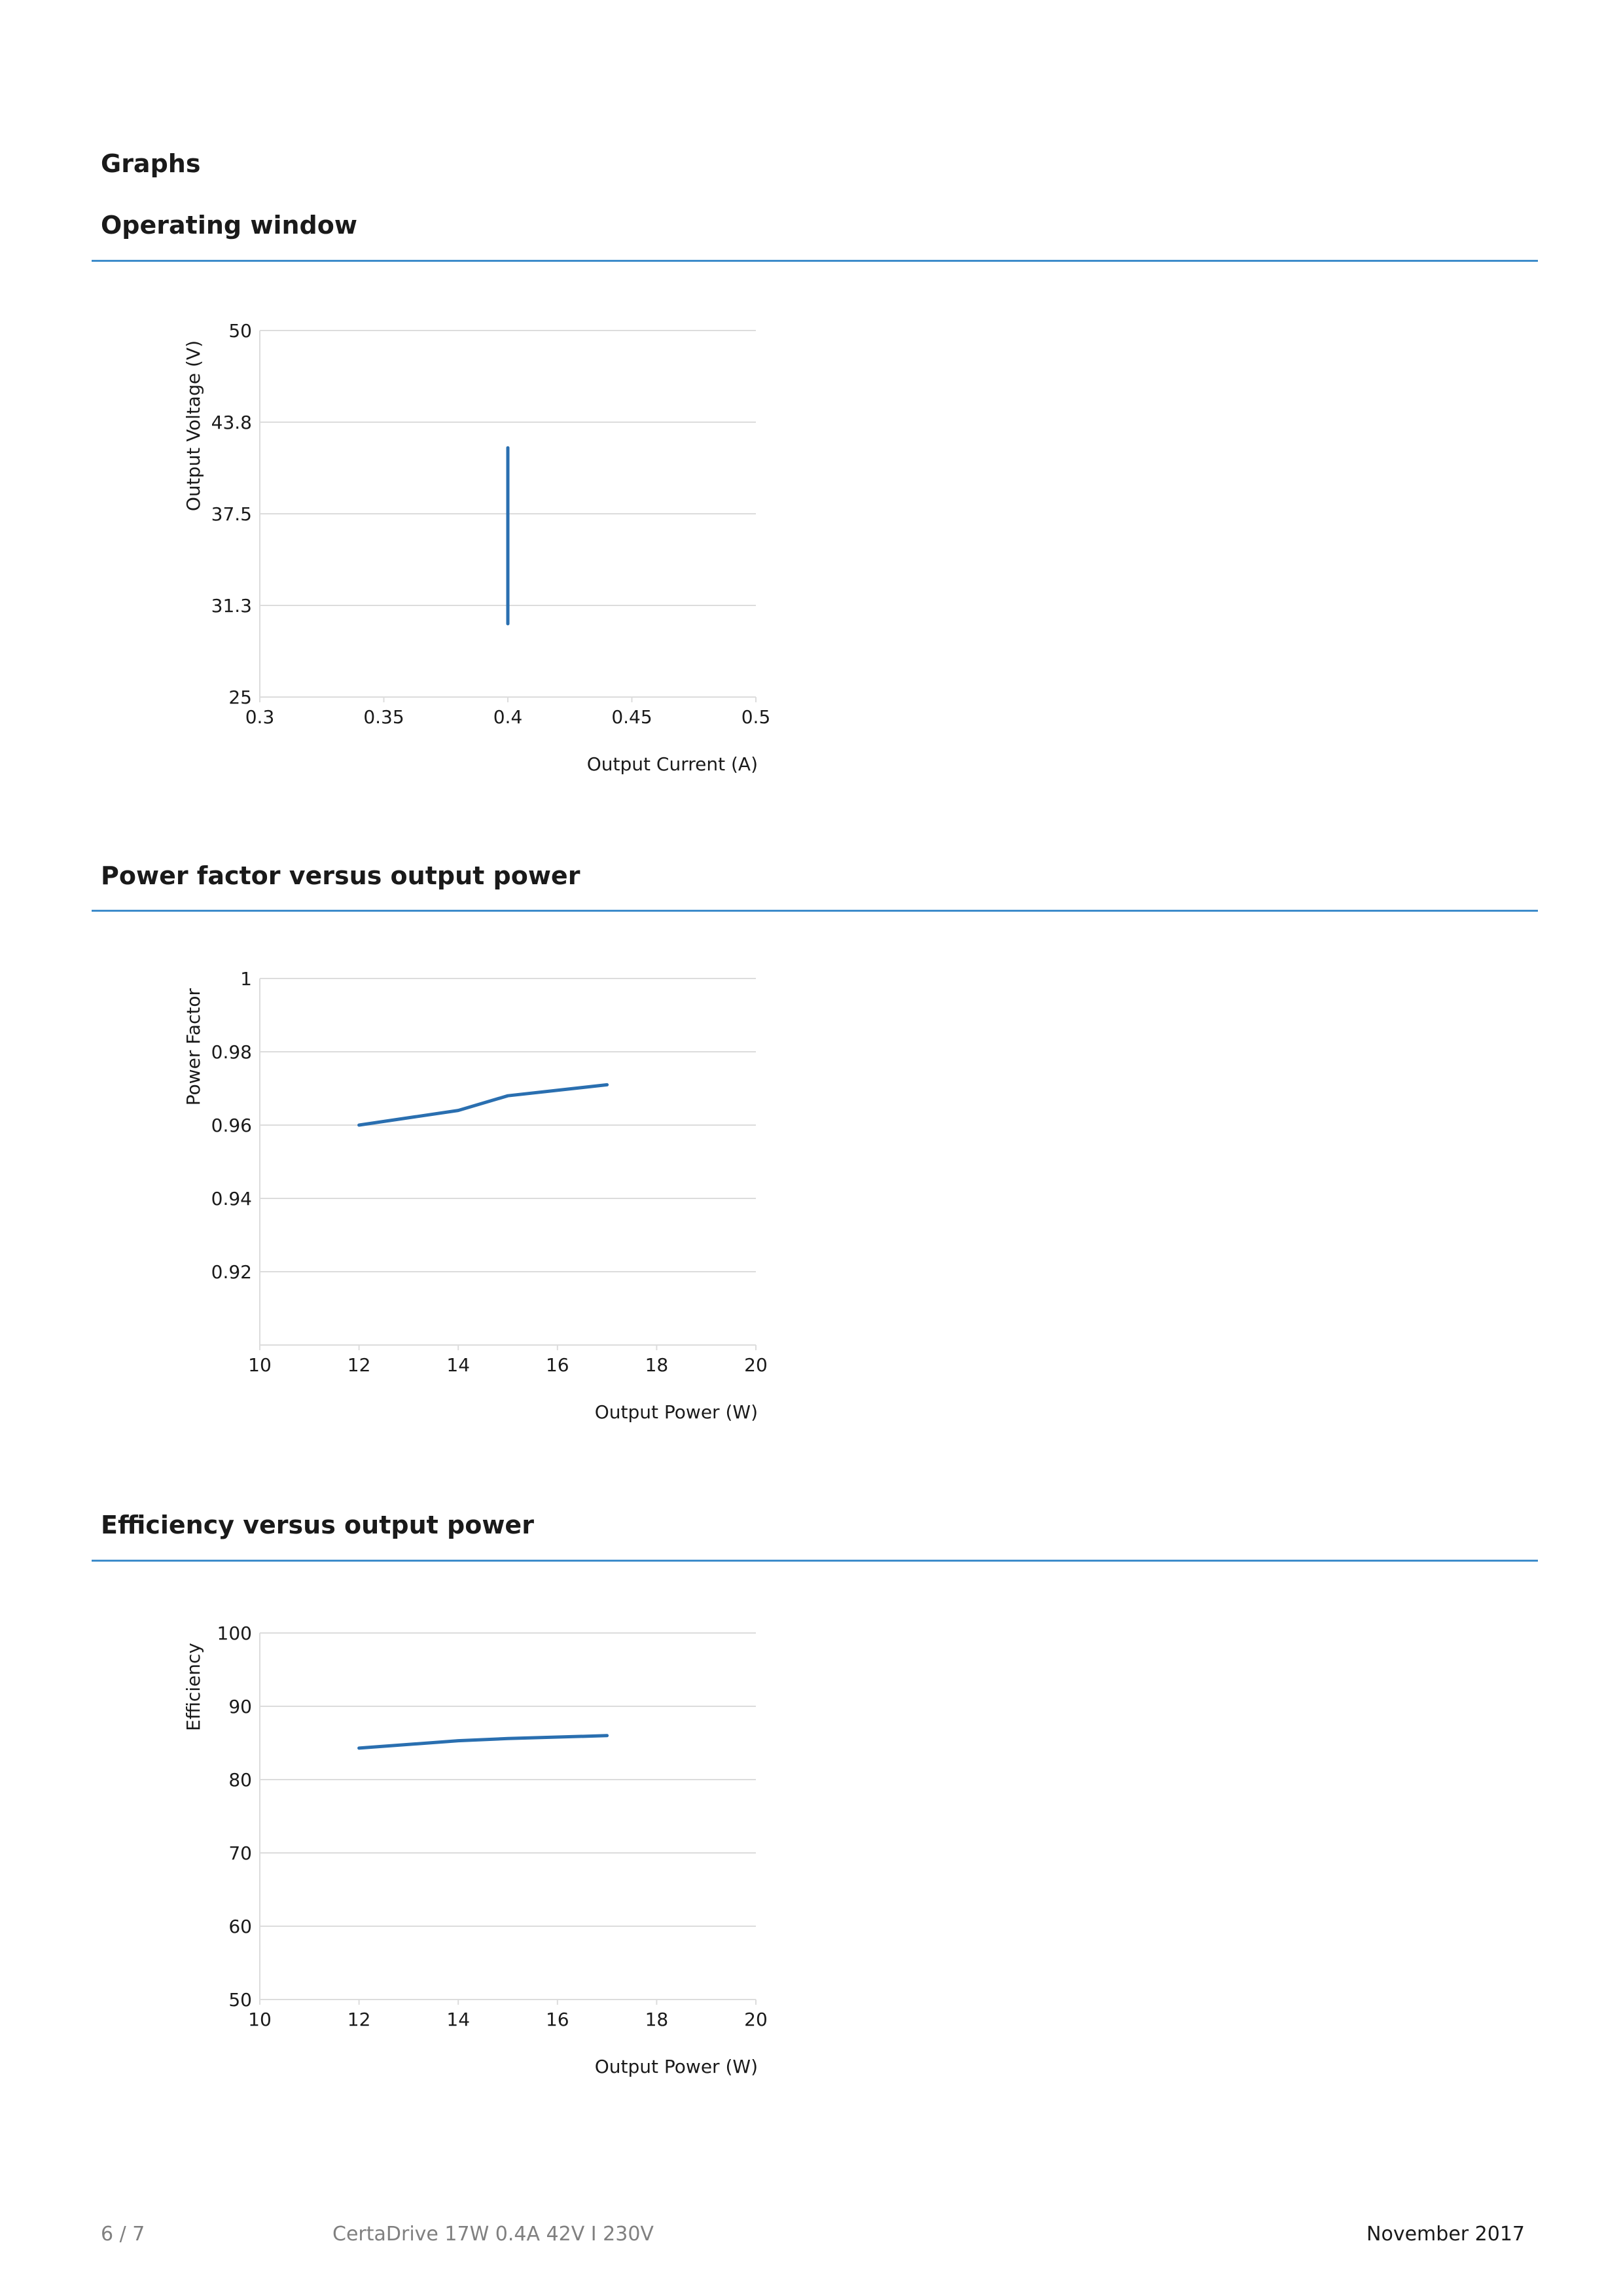  I want to click on y-tick-label: 31.3, so click(232, 606).